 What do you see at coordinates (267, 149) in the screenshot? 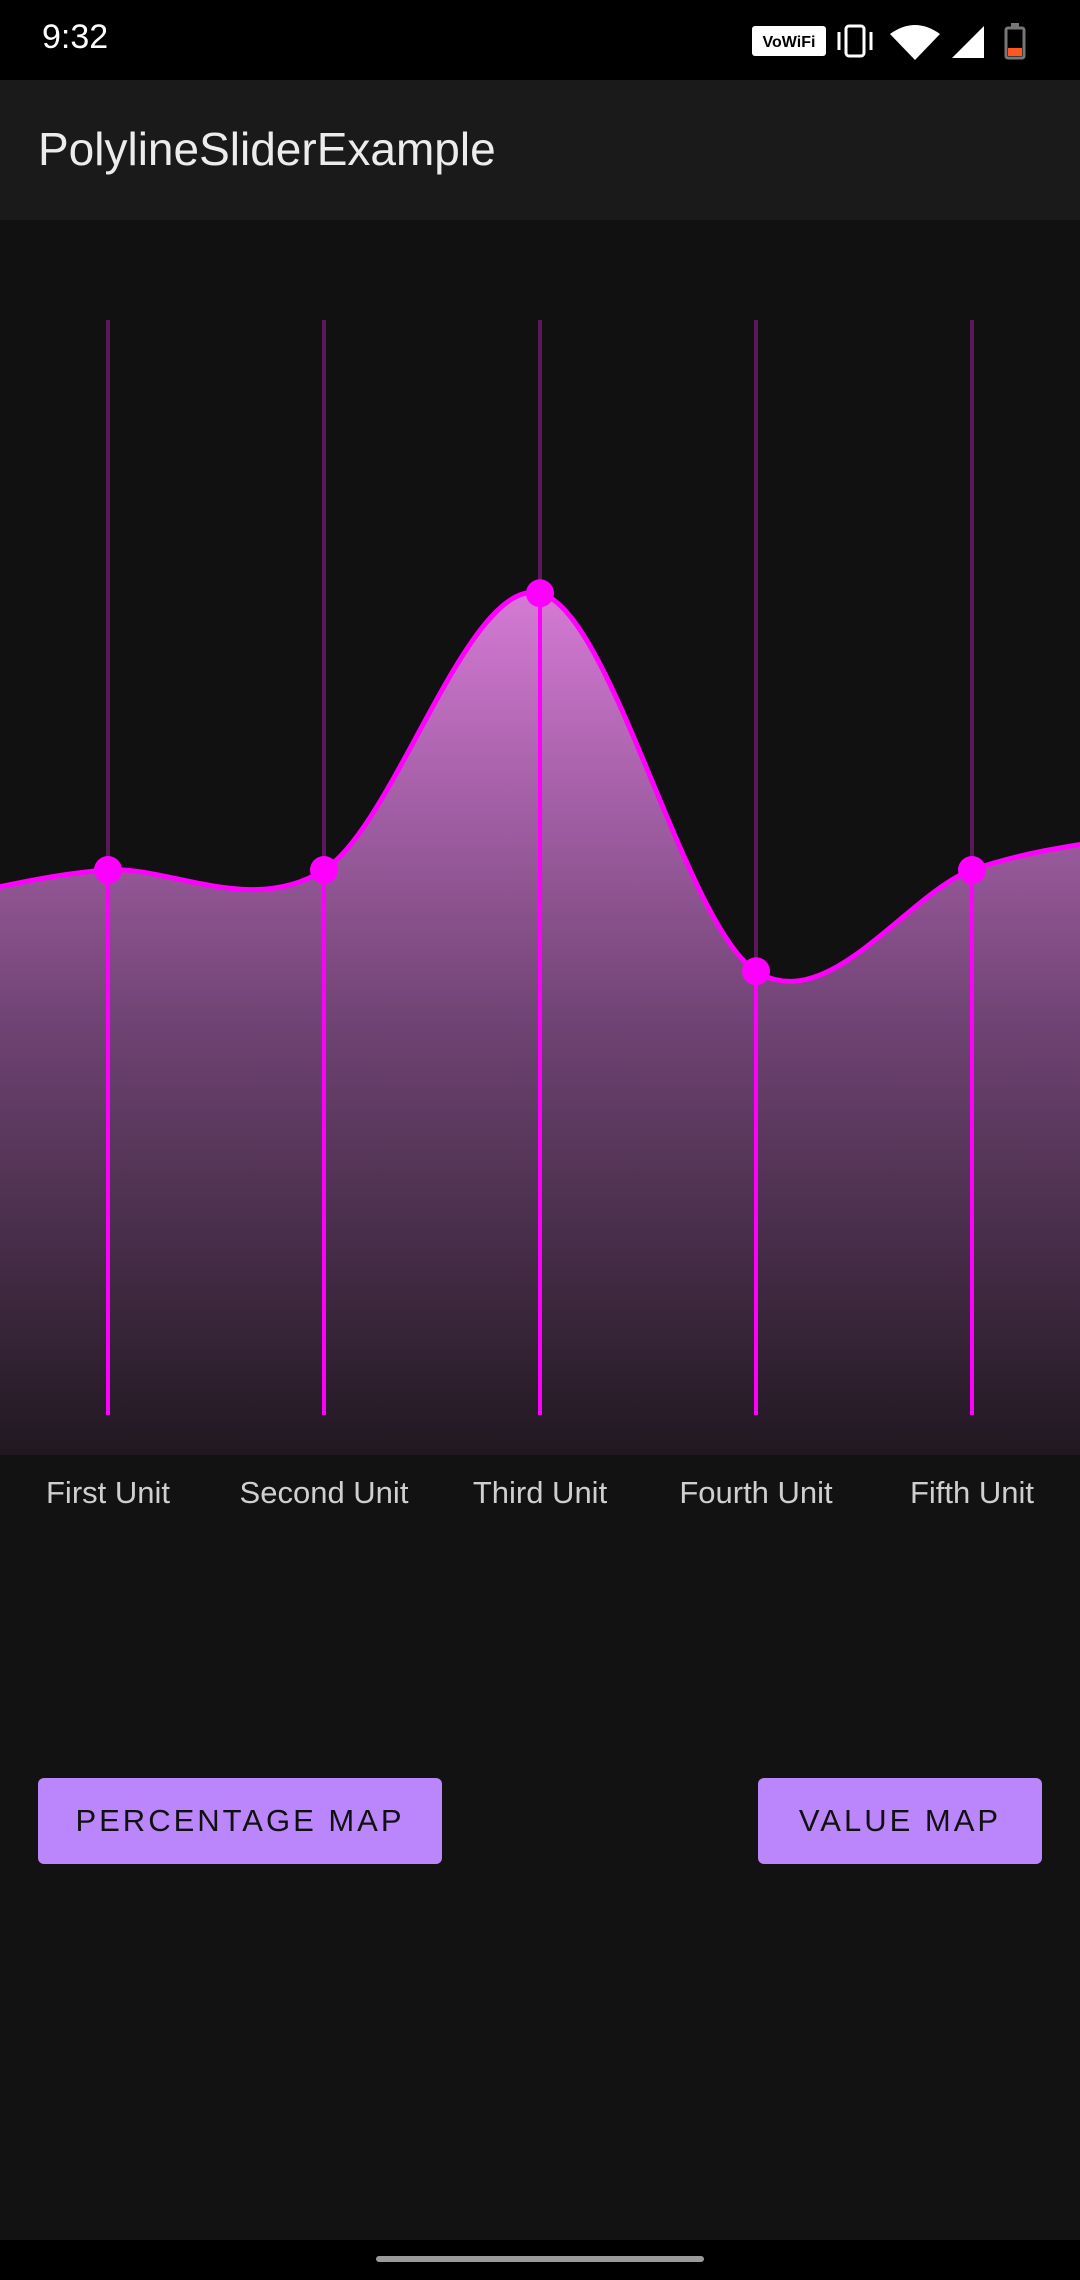
I see `app-title: PolylineSliderExample` at bounding box center [267, 149].